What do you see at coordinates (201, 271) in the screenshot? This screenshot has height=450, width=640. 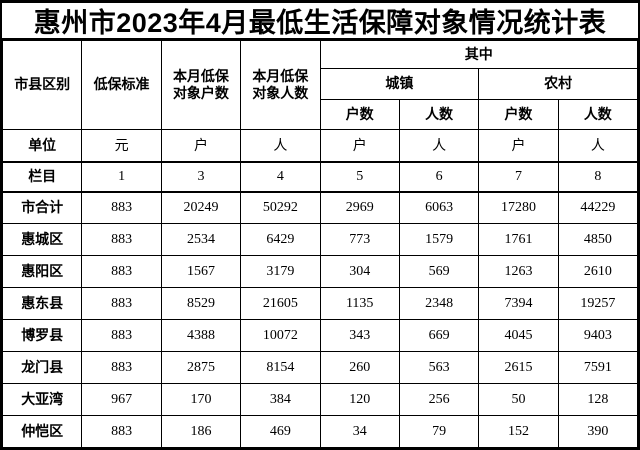 I see `data-cell: 1567` at bounding box center [201, 271].